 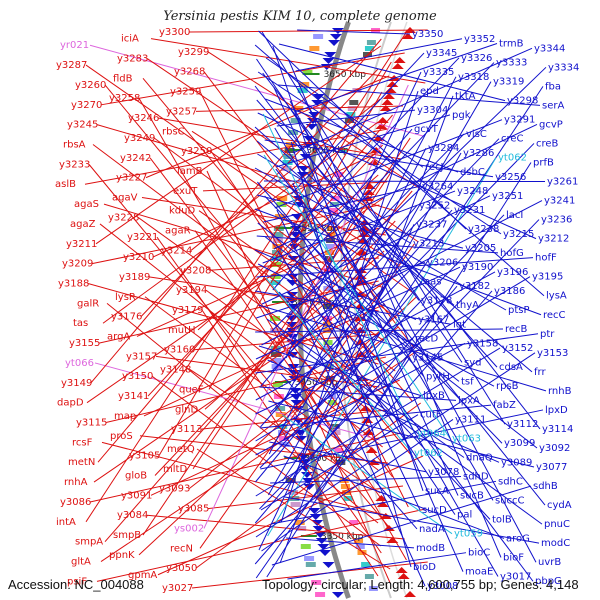 I want to click on gene-label-left: rbsC, so click(x=173, y=131).